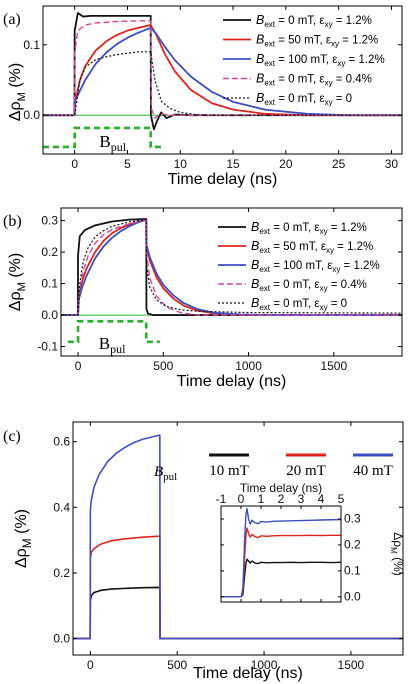 This screenshot has width=408, height=684. Describe the element at coordinates (352, 596) in the screenshot. I see `inset-y-tick-label: 0.0` at that location.